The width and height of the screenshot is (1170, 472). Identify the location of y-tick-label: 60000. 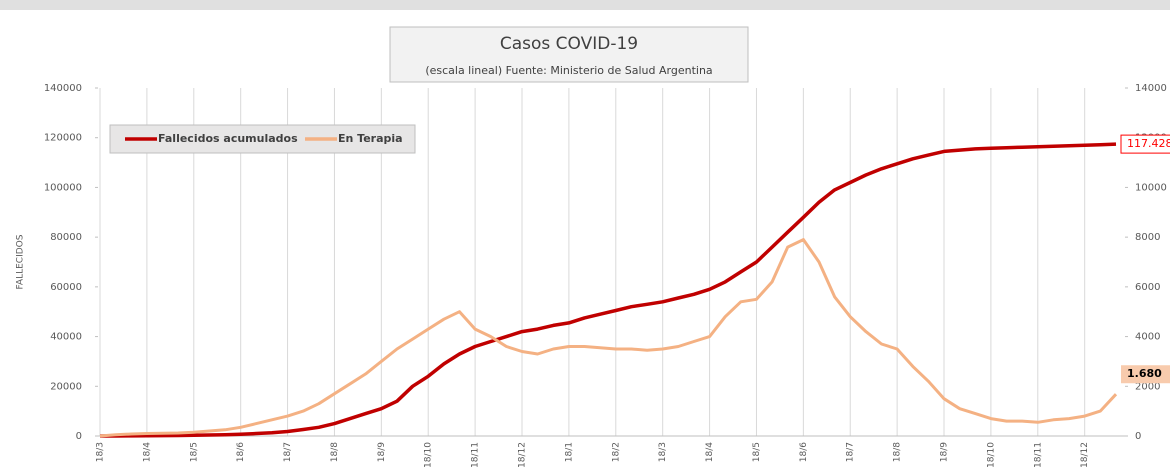
(66, 287).